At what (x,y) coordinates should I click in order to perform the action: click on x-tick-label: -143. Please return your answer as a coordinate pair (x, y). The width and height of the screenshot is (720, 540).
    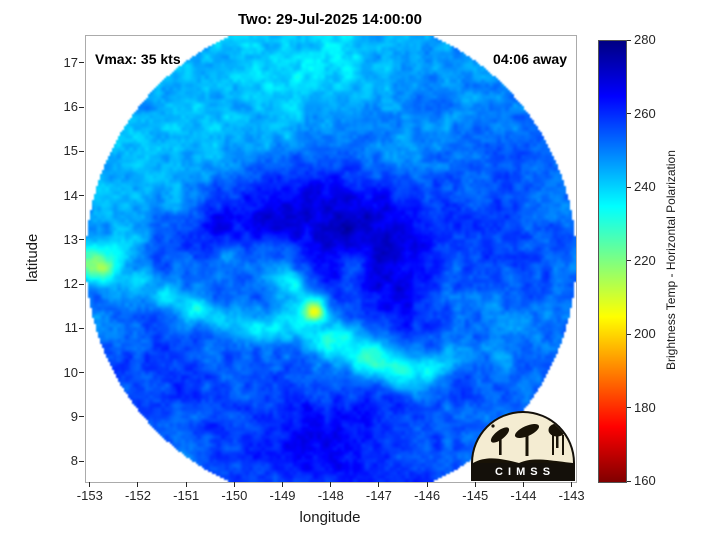
    Looking at the image, I should click on (571, 495).